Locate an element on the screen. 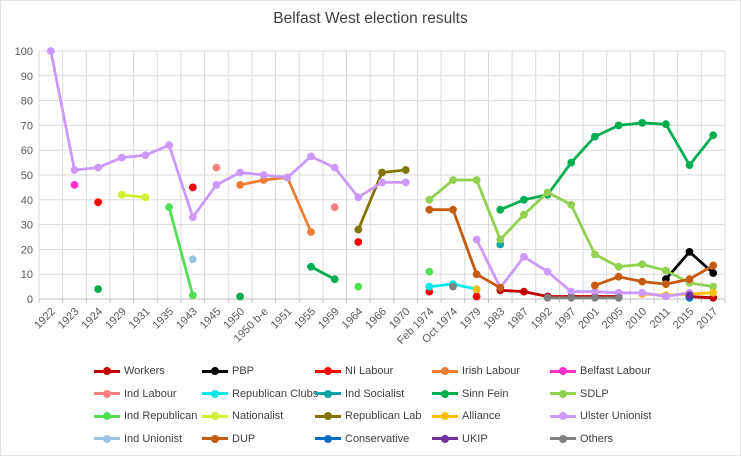 The width and height of the screenshot is (741, 456). series-point-ind-labour is located at coordinates (216, 167).